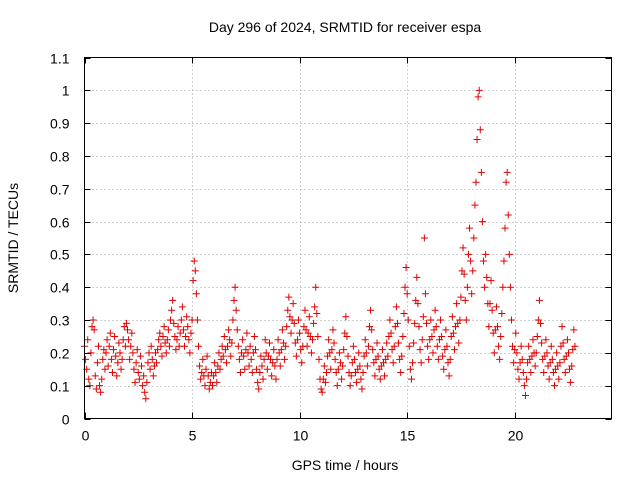  I want to click on x-tick-label: 0, so click(86, 436).